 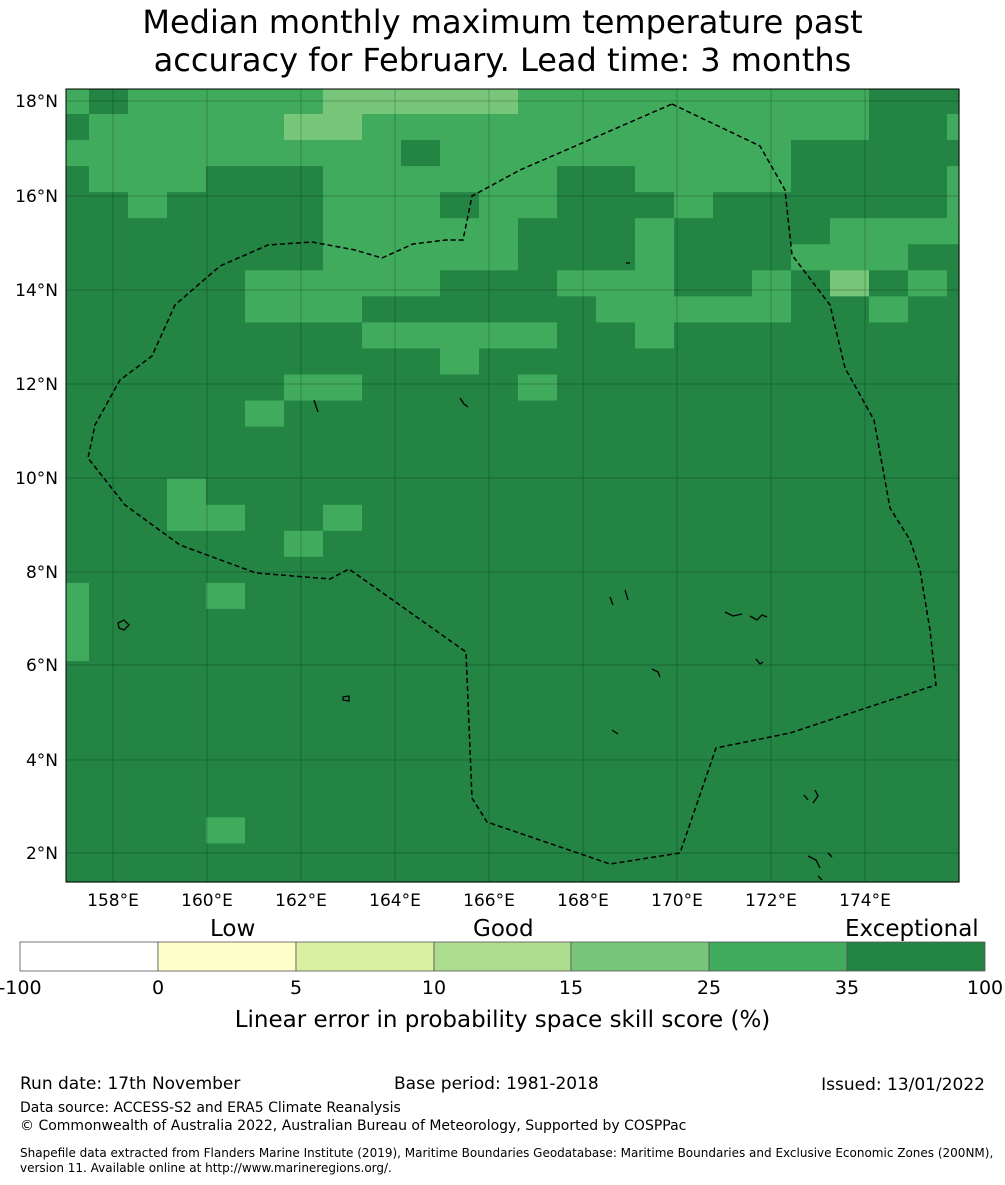 I want to click on colorbar-tick-label: 15, so click(x=571, y=988).